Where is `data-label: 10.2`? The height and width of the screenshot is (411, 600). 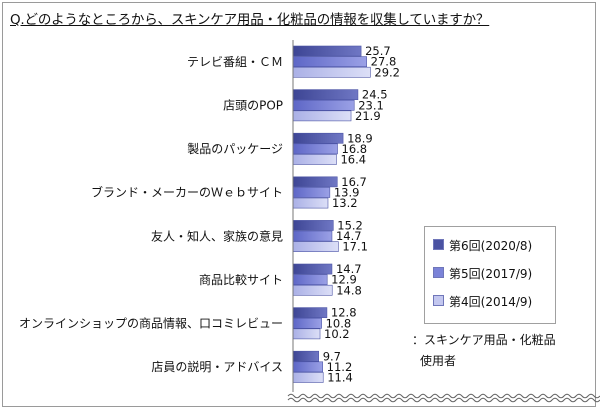 data-label: 10.2 is located at coordinates (337, 334).